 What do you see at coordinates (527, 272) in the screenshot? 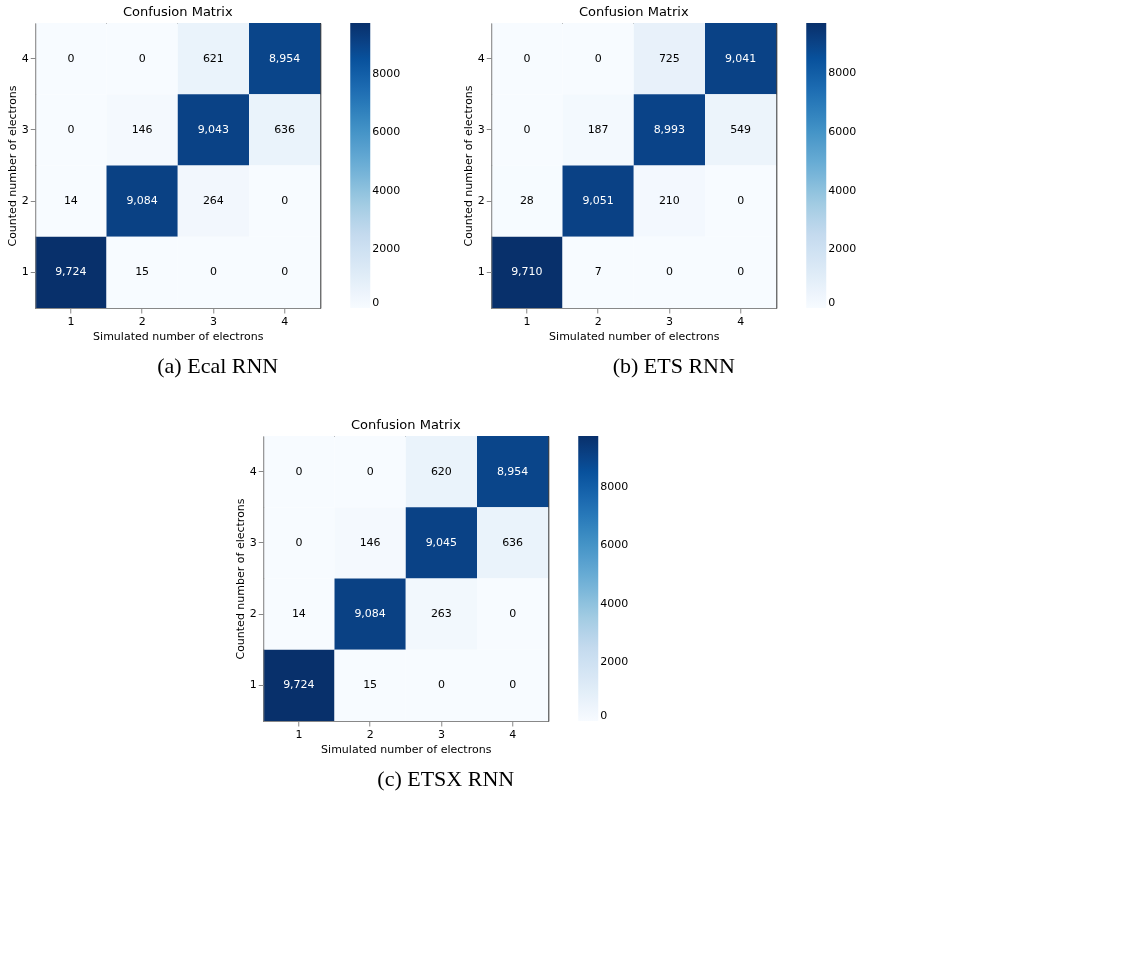
I see `data-label: 9,710` at bounding box center [527, 272].